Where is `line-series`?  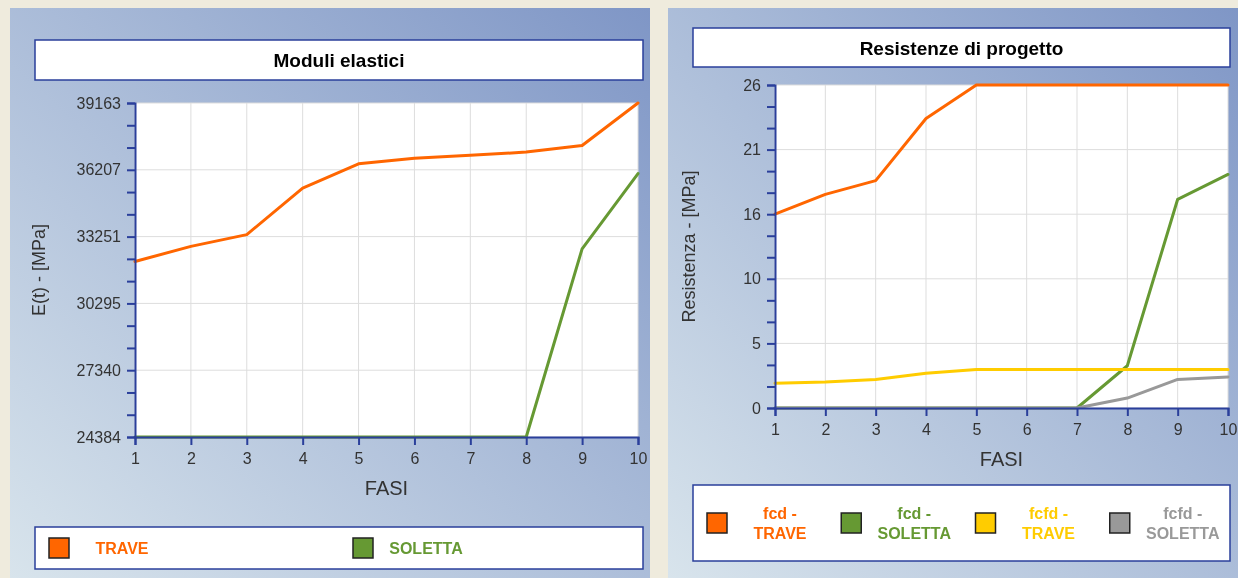 line-series is located at coordinates (1001, 376).